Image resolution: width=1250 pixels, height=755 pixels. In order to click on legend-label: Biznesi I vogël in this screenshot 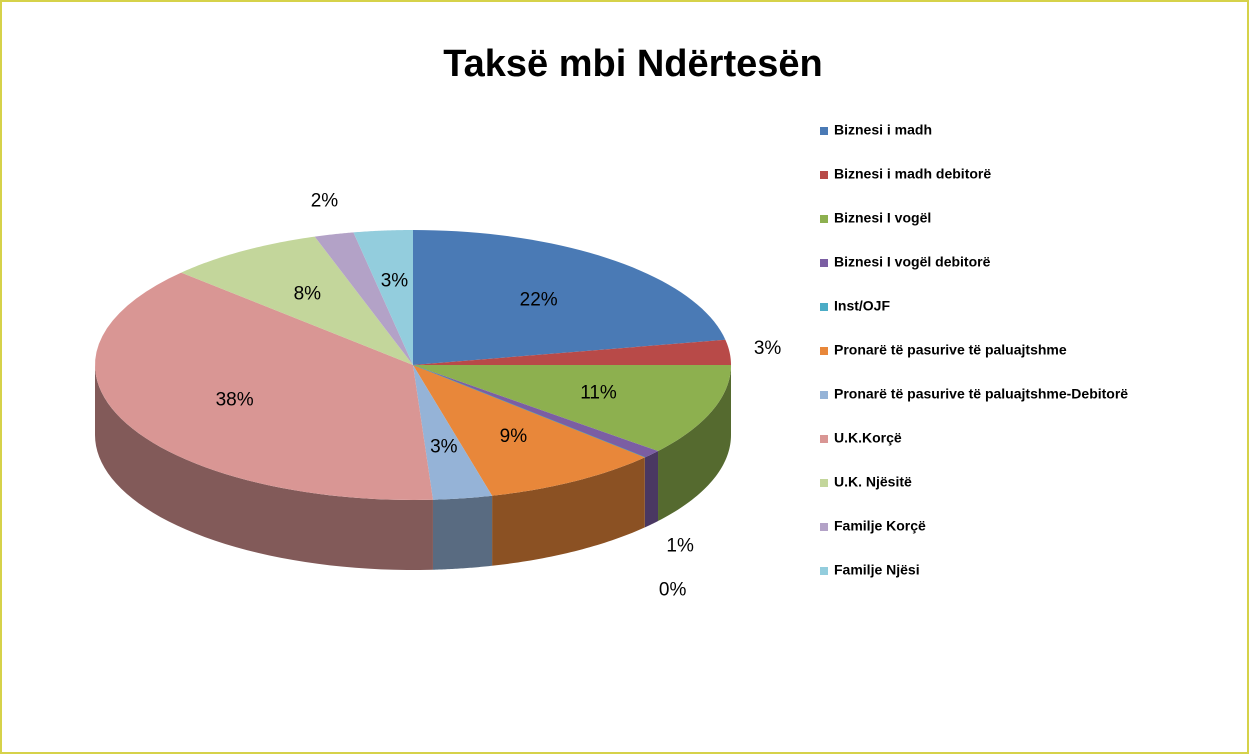, I will do `click(882, 218)`.